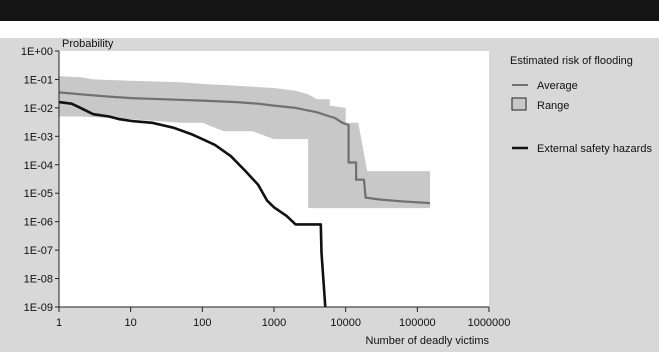  Describe the element at coordinates (557, 86) in the screenshot. I see `legend-label-average: Average` at that location.